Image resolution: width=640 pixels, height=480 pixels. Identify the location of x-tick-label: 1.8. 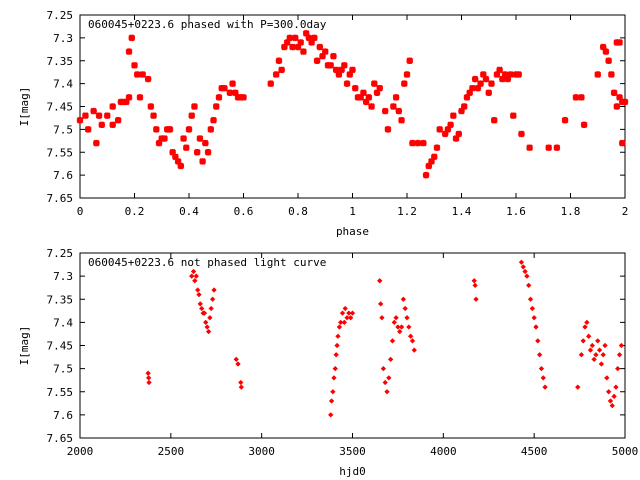
(571, 211).